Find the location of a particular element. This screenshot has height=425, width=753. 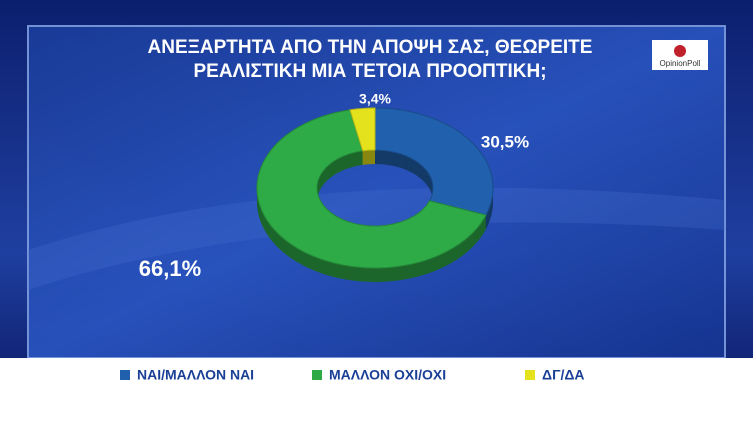

legend-label: ΔΓ/ΔΑ is located at coordinates (563, 375).